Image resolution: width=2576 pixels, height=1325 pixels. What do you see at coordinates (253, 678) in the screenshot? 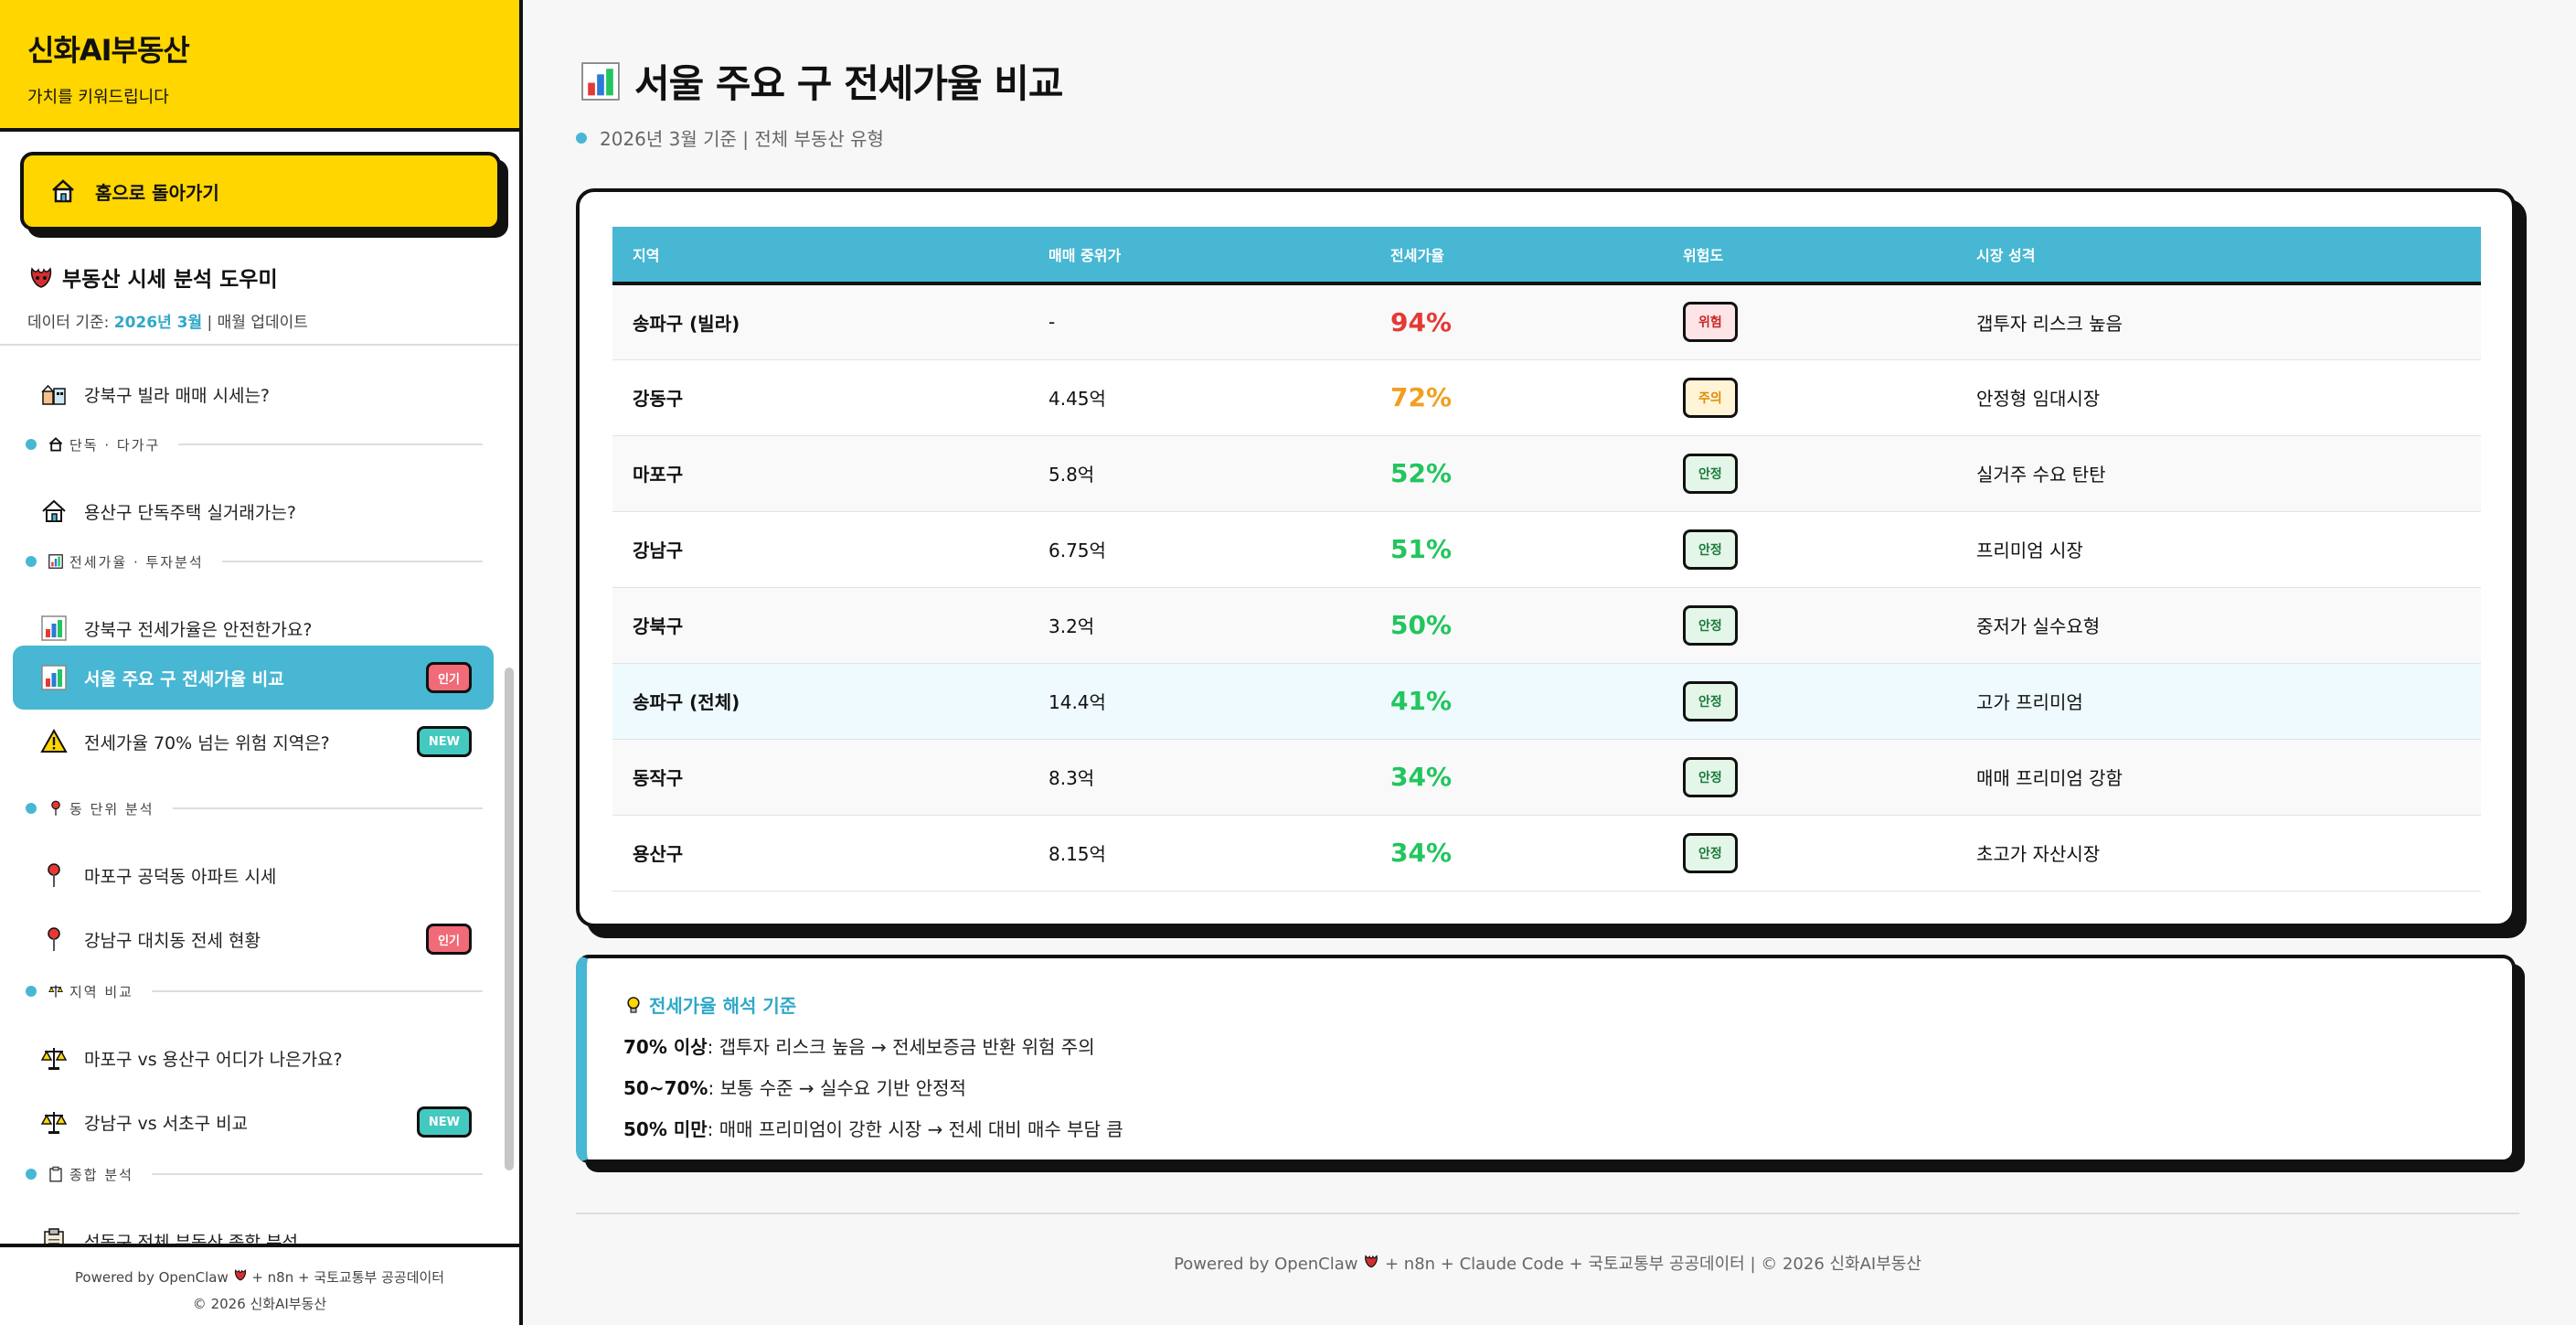
I see `nav-item-seoul-compare: 서울 주요 구 전세가율 비교 인기` at bounding box center [253, 678].